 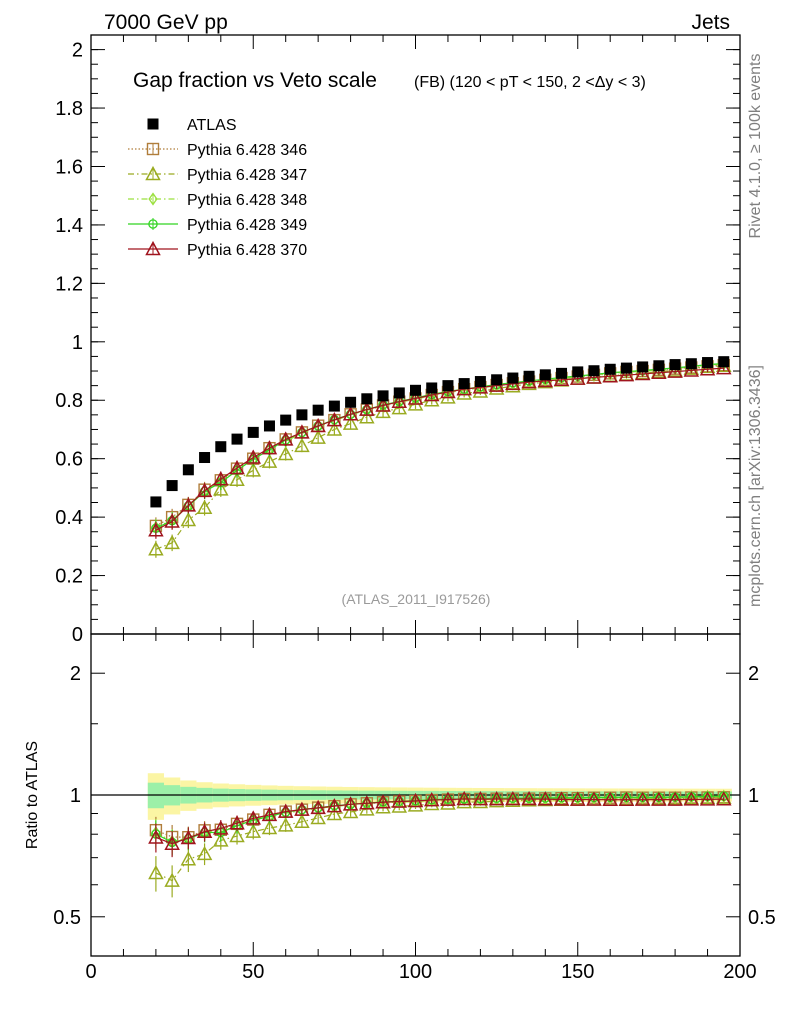 What do you see at coordinates (530, 82) in the screenshot?
I see `chart-subtitle: (FB) (120 < pT < 150, 2 <Δy < 3)` at bounding box center [530, 82].